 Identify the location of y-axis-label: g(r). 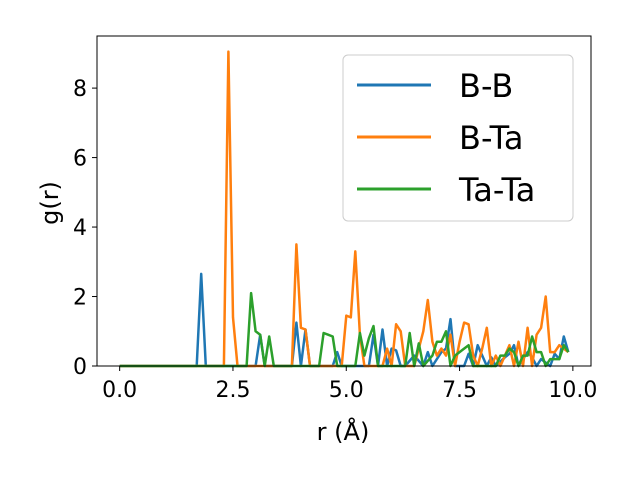
(50, 203).